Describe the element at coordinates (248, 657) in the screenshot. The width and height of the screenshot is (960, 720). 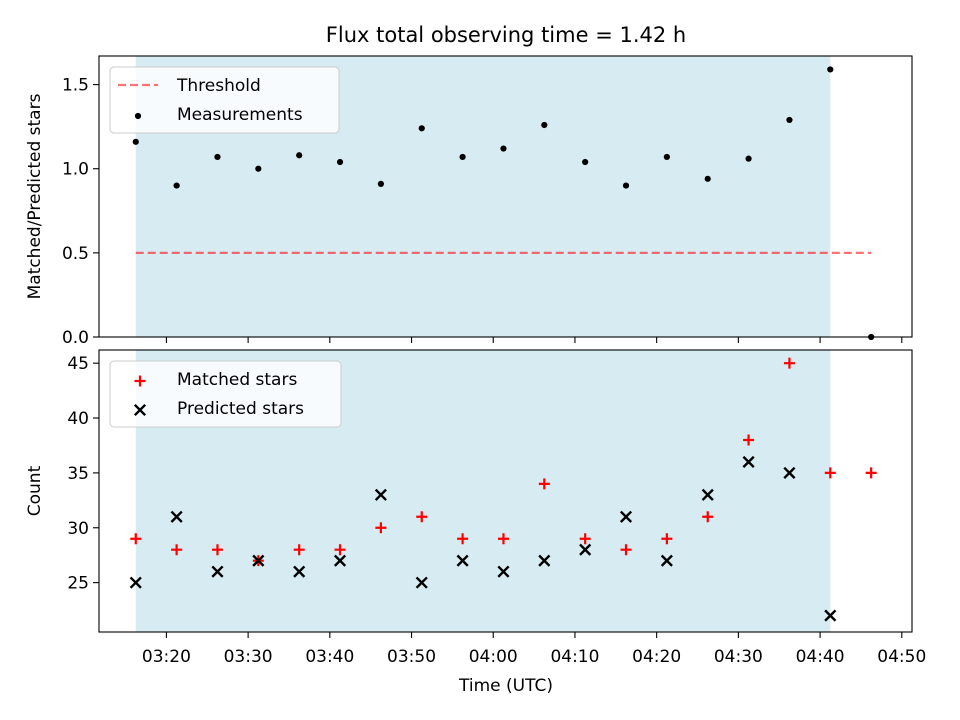
I see `x-tick-label: 03:30` at that location.